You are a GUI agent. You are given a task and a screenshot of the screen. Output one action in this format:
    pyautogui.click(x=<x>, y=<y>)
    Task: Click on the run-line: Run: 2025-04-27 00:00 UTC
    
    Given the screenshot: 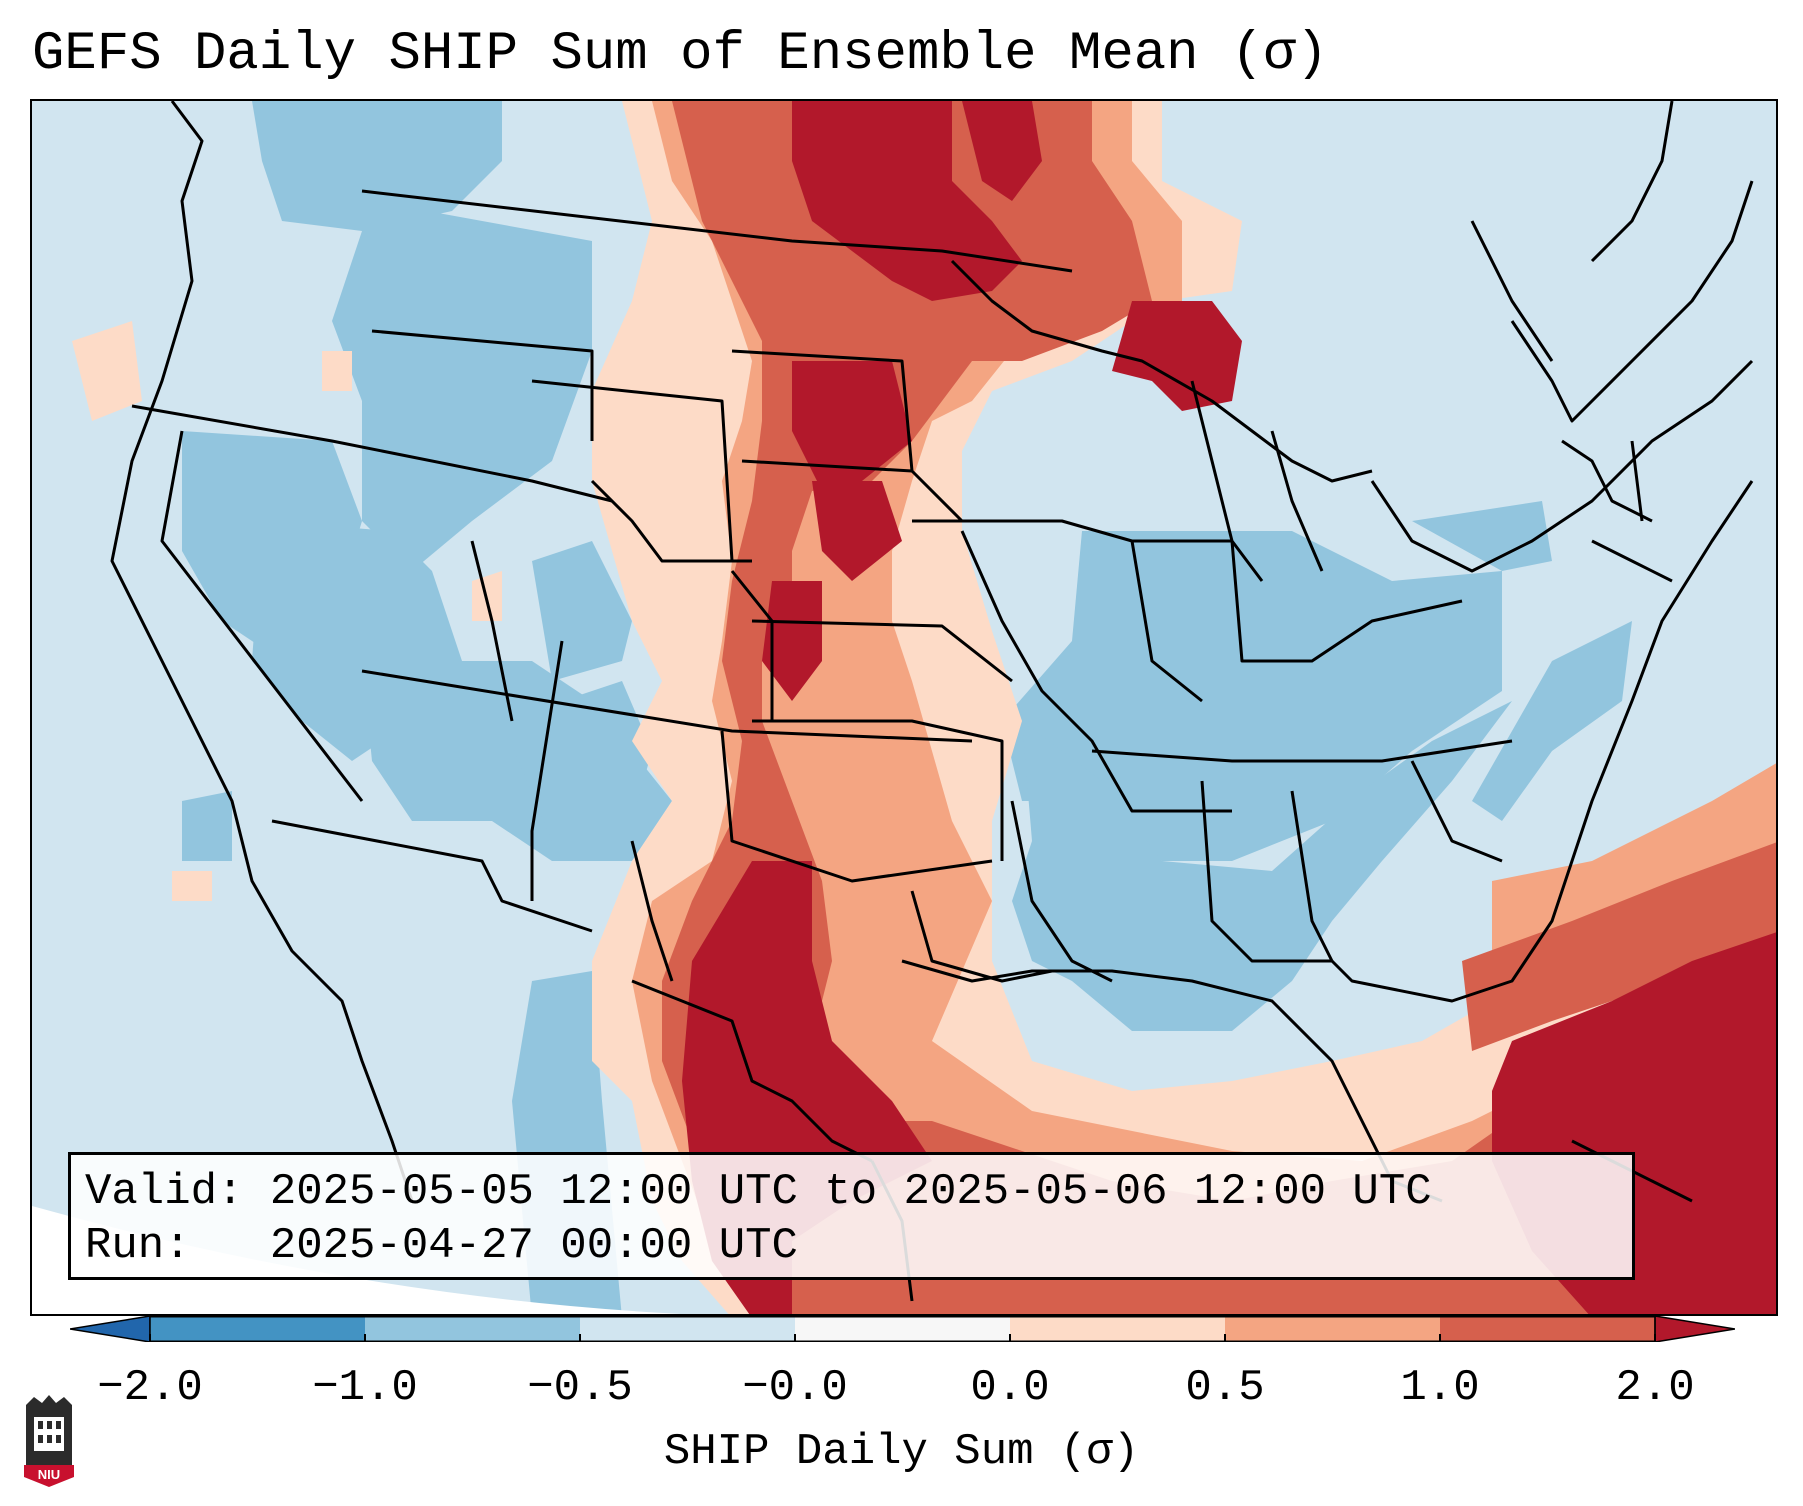 What is the action you would take?
    pyautogui.click(x=851, y=1246)
    